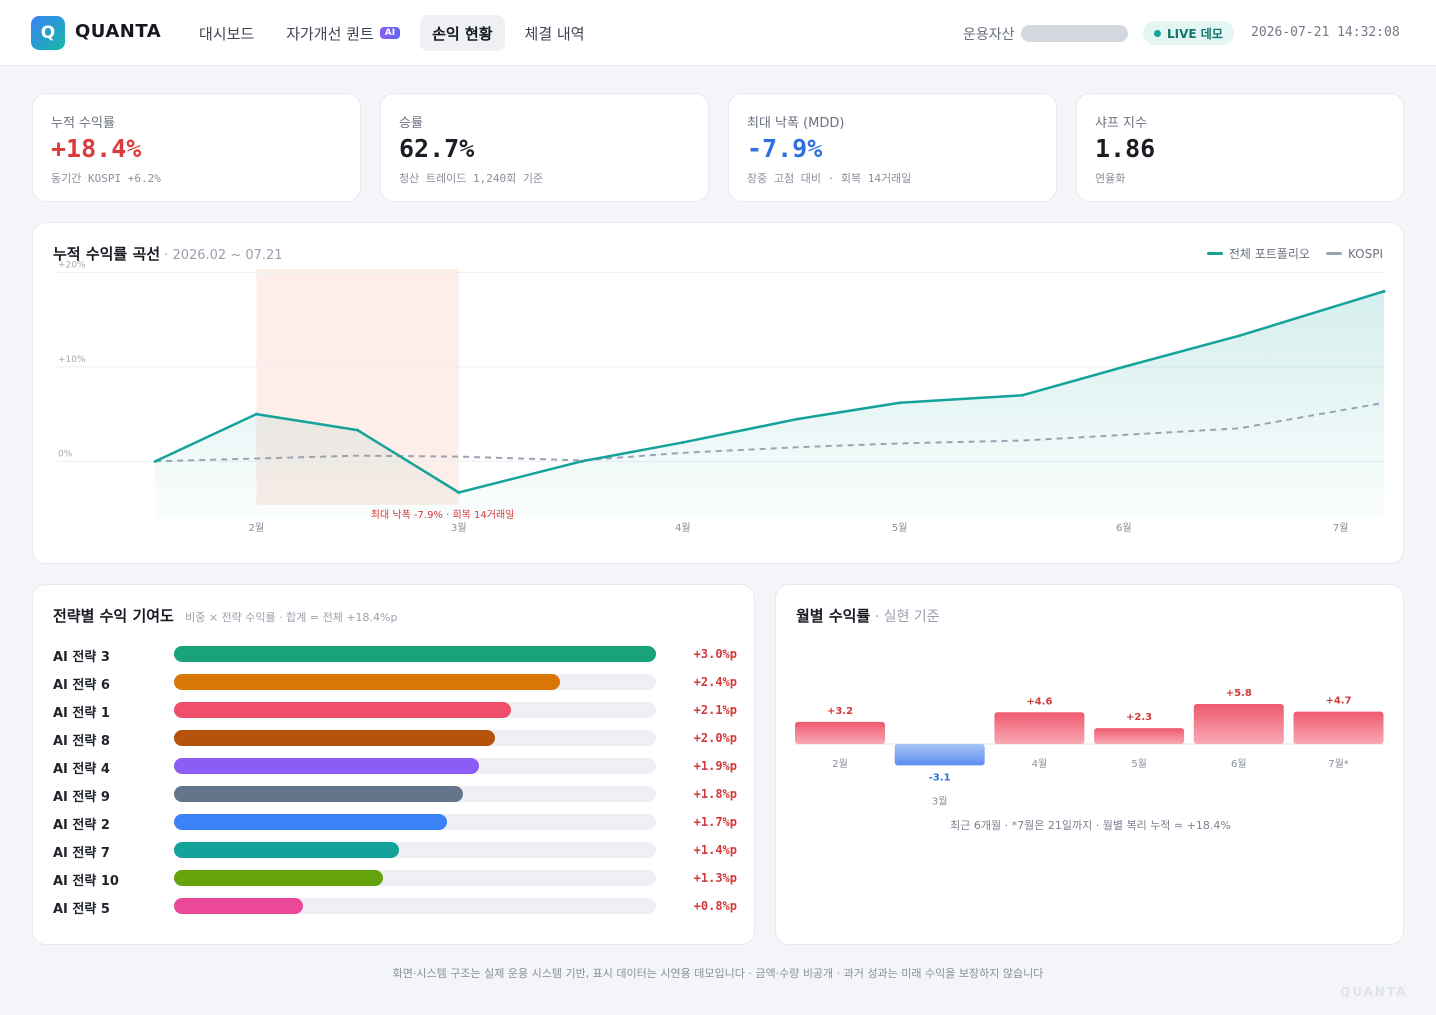  What do you see at coordinates (81, 797) in the screenshot?
I see `strategy-name: AI 전략 9` at bounding box center [81, 797].